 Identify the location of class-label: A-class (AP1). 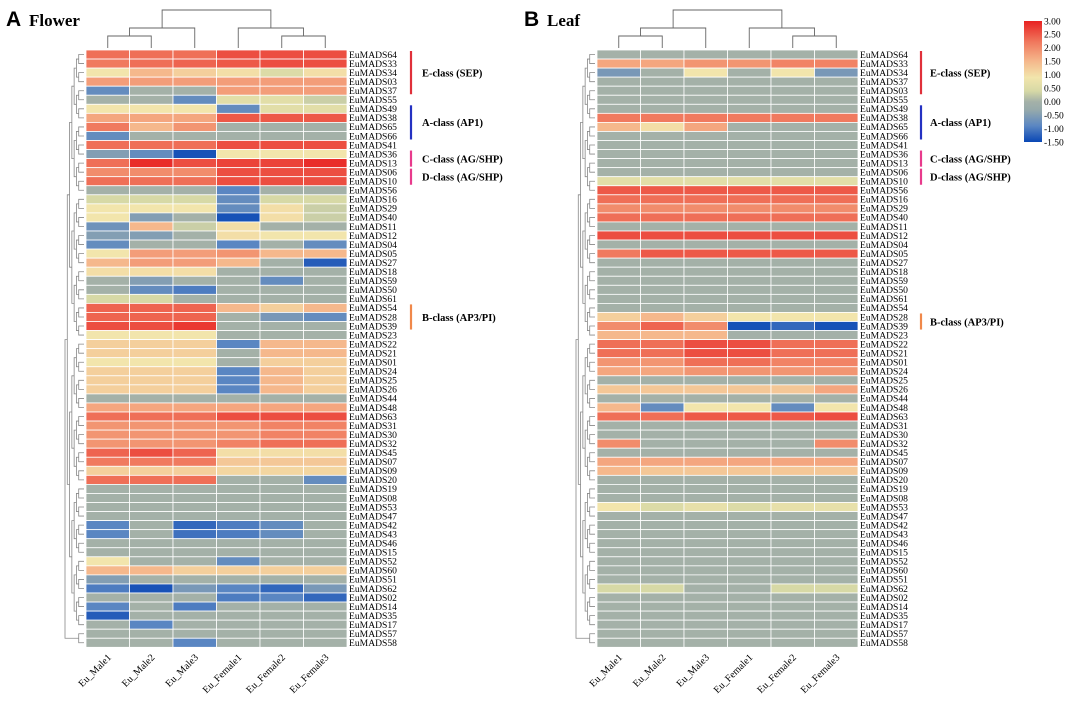
(452, 123).